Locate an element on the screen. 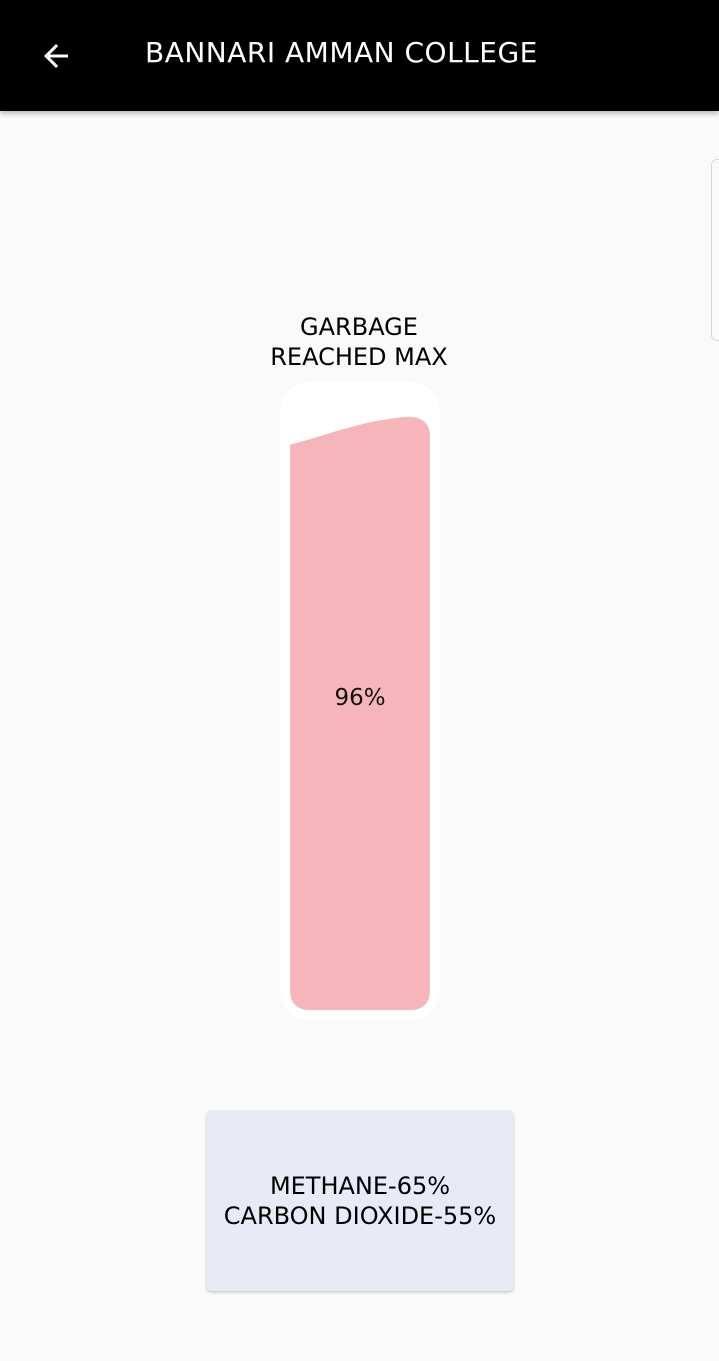 This screenshot has width=719, height=1361. garbage-fill is located at coordinates (360, 713).